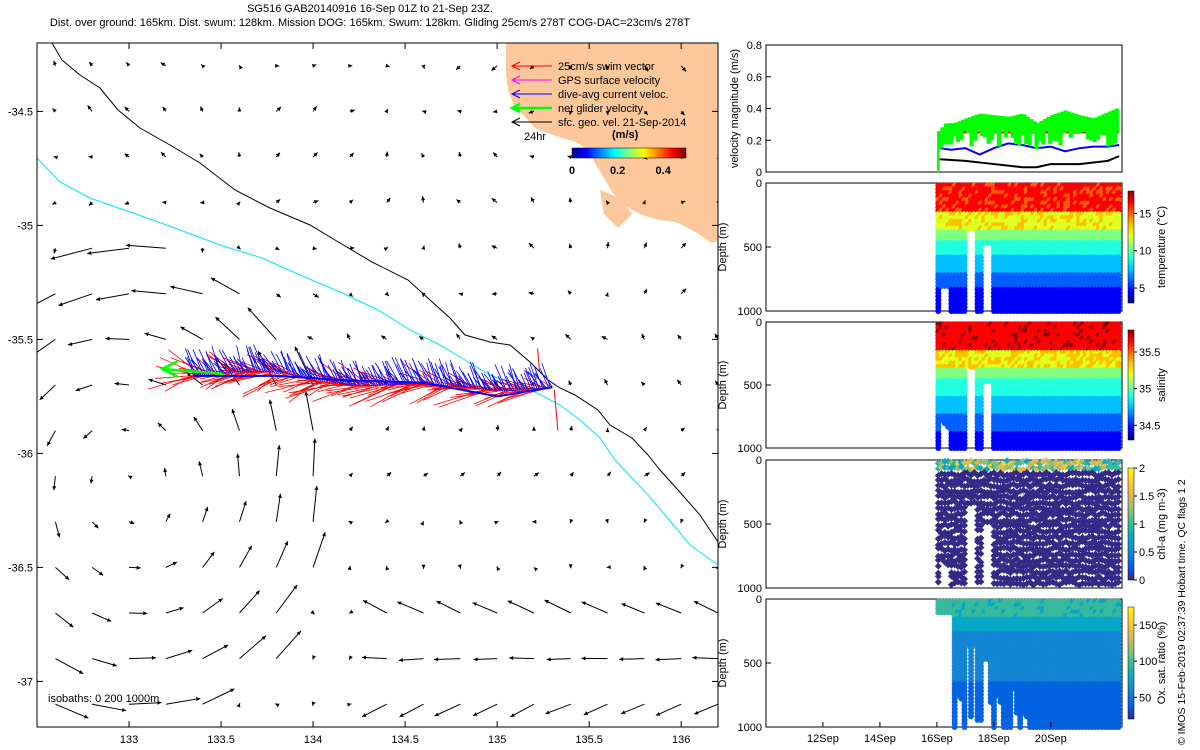 This screenshot has height=750, width=1200. Describe the element at coordinates (964, 448) in the screenshot. I see `data-point` at that location.